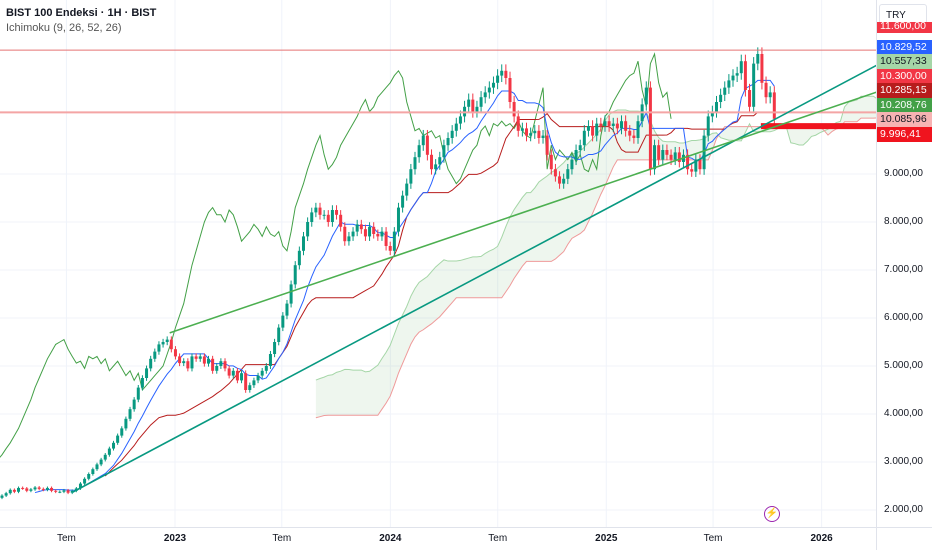  I want to click on lightning-icon: ⚡, so click(772, 514).